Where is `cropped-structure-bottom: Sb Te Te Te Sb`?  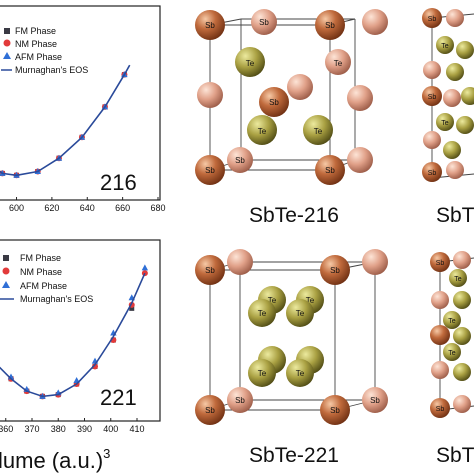
cropped-structure-bottom: Sb Te Te Te Sb is located at coordinates (452, 334).